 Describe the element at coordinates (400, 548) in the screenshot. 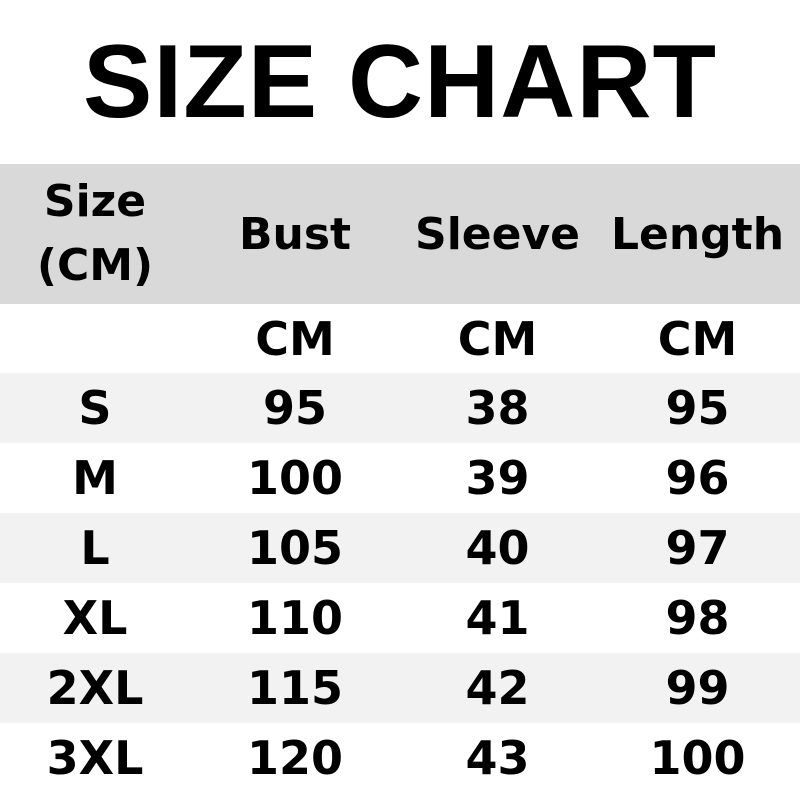

I see `table-row: L 105 40 97` at that location.